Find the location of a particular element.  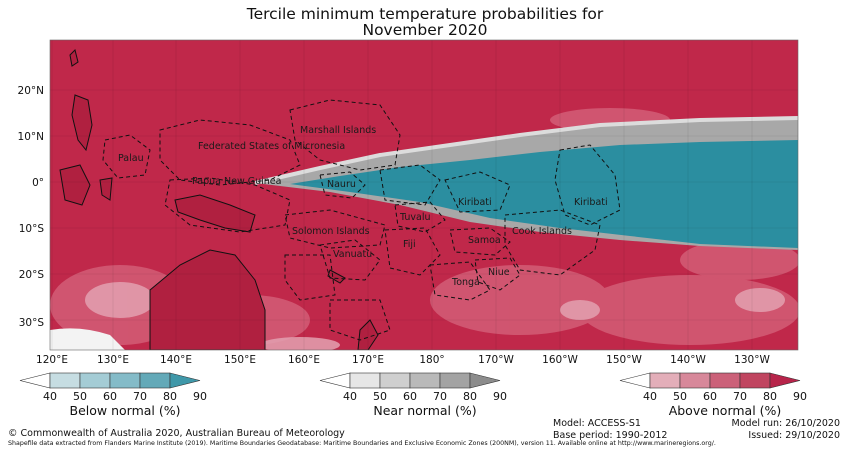

region-label: Cook Islands is located at coordinates (542, 231).